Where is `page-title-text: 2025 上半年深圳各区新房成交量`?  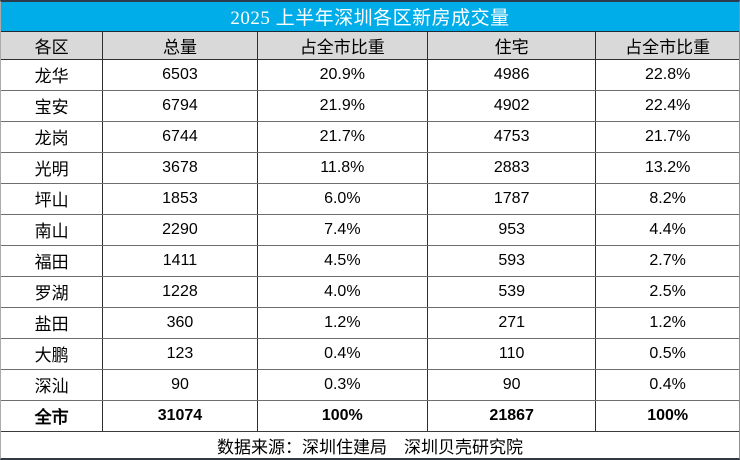
page-title-text: 2025 上半年深圳各区新房成交量 is located at coordinates (370, 18).